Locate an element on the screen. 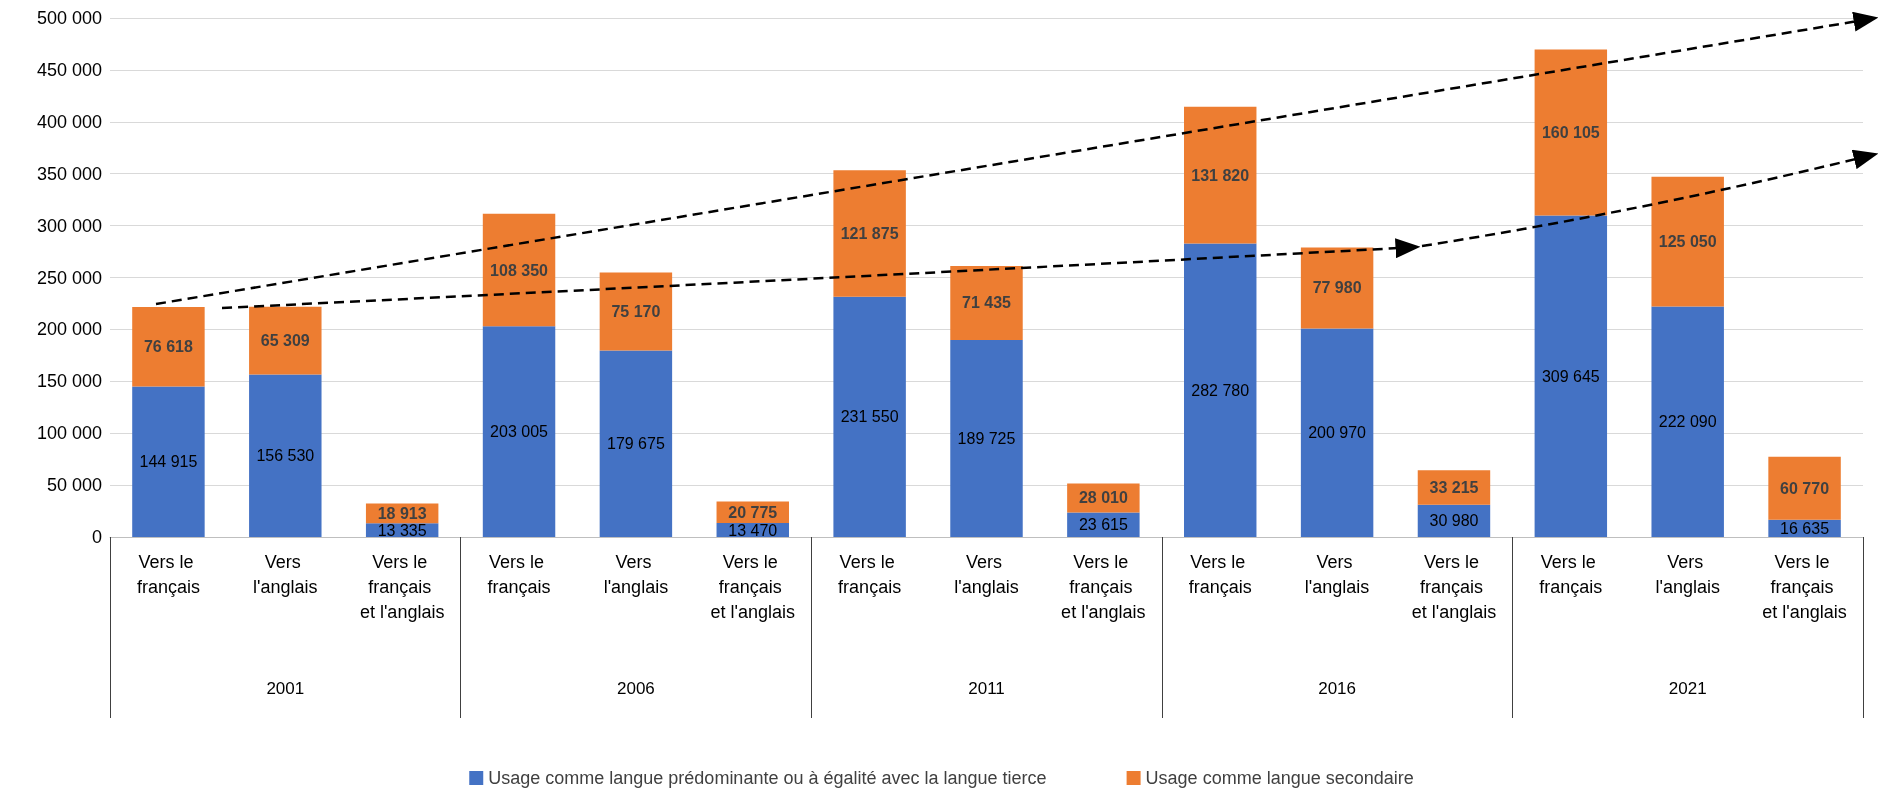  data-label: 13 335 is located at coordinates (402, 530).